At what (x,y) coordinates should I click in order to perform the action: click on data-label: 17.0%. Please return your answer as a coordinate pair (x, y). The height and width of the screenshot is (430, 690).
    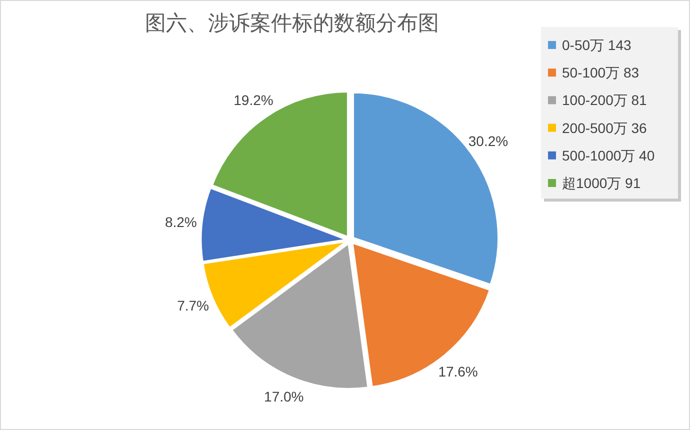
    Looking at the image, I should click on (284, 396).